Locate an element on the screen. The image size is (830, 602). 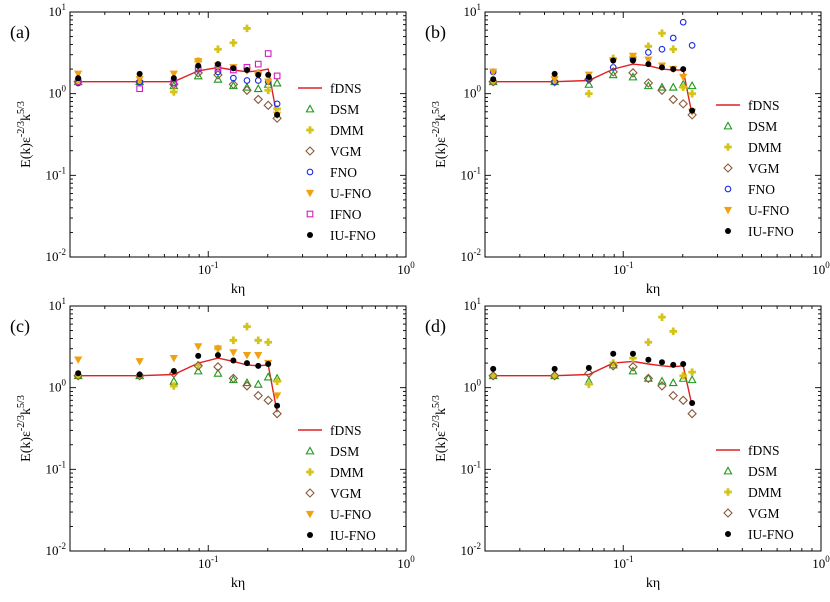
legend-label: VGM is located at coordinates (764, 513).